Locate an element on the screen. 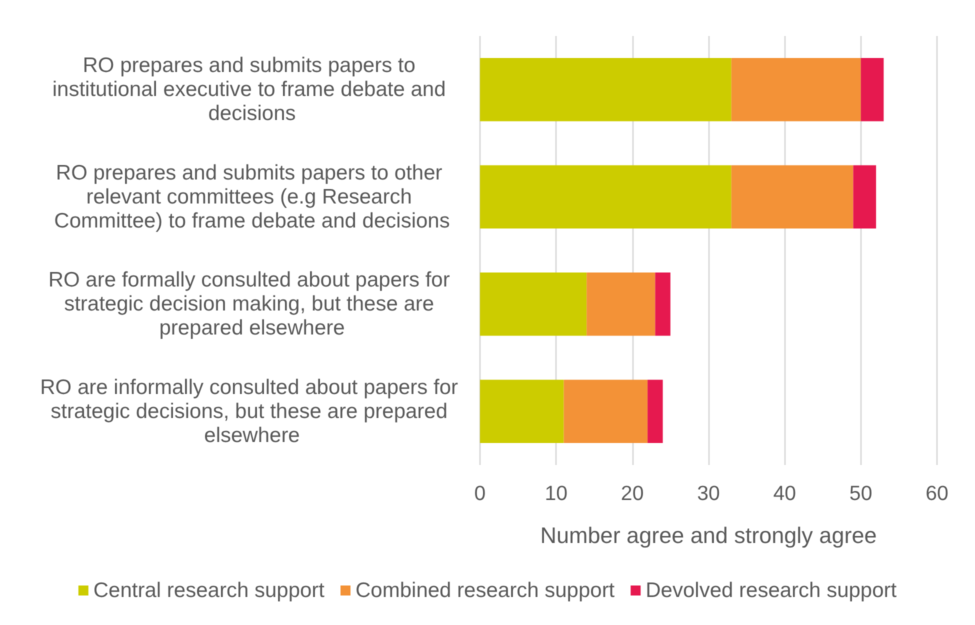 The image size is (975, 625). y-tick-label: RO prepares and submits papers to other relevant committees (e.g Research Committee) to frame debate and decisions is located at coordinates (252, 196).